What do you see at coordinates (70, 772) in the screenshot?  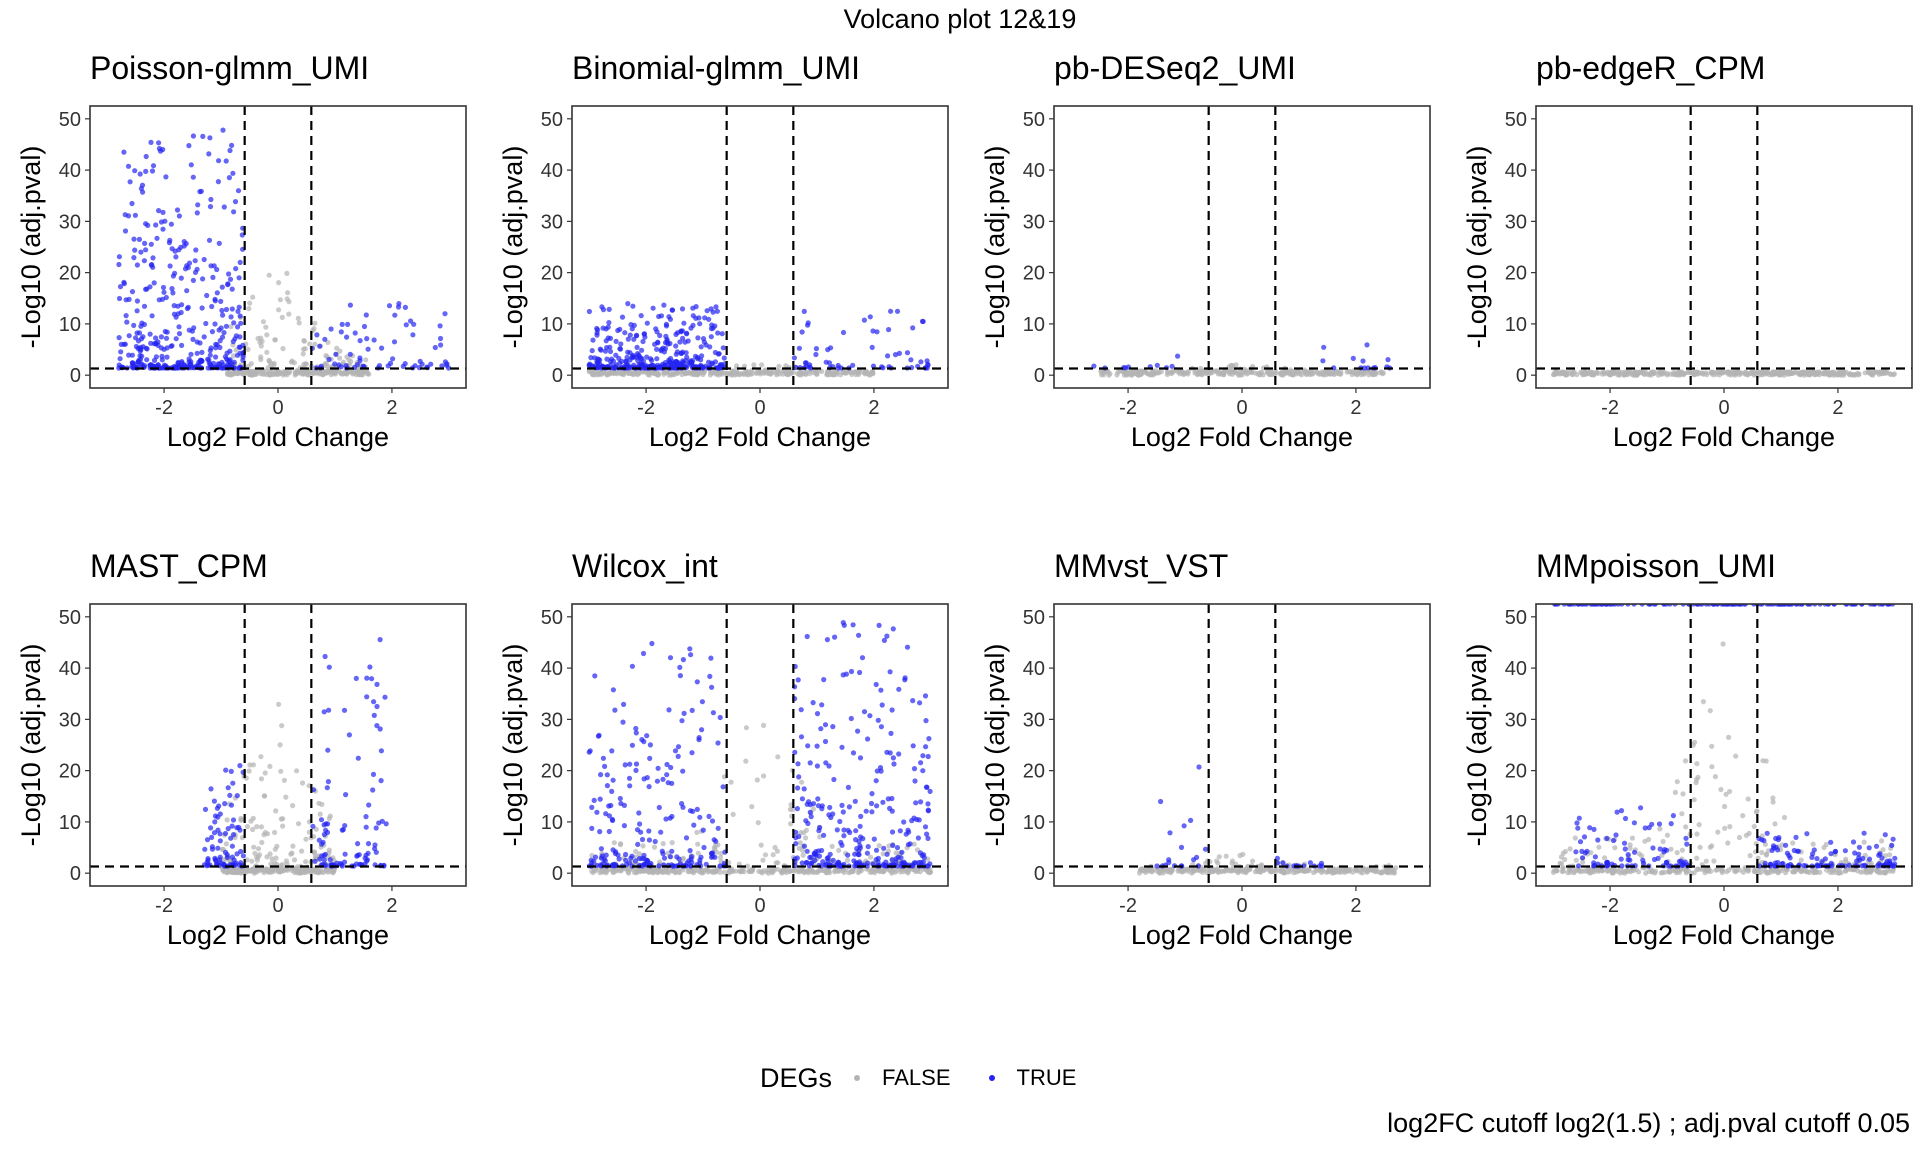 I see `y-tick-label: 20` at bounding box center [70, 772].